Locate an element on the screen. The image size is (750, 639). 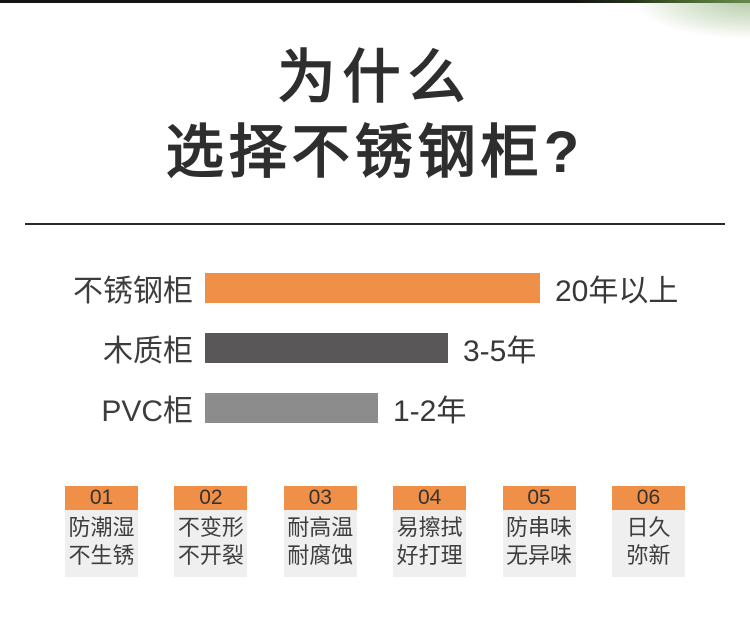
feature-badge-01: 01 防潮湿 不生锈 is located at coordinates (101, 531).